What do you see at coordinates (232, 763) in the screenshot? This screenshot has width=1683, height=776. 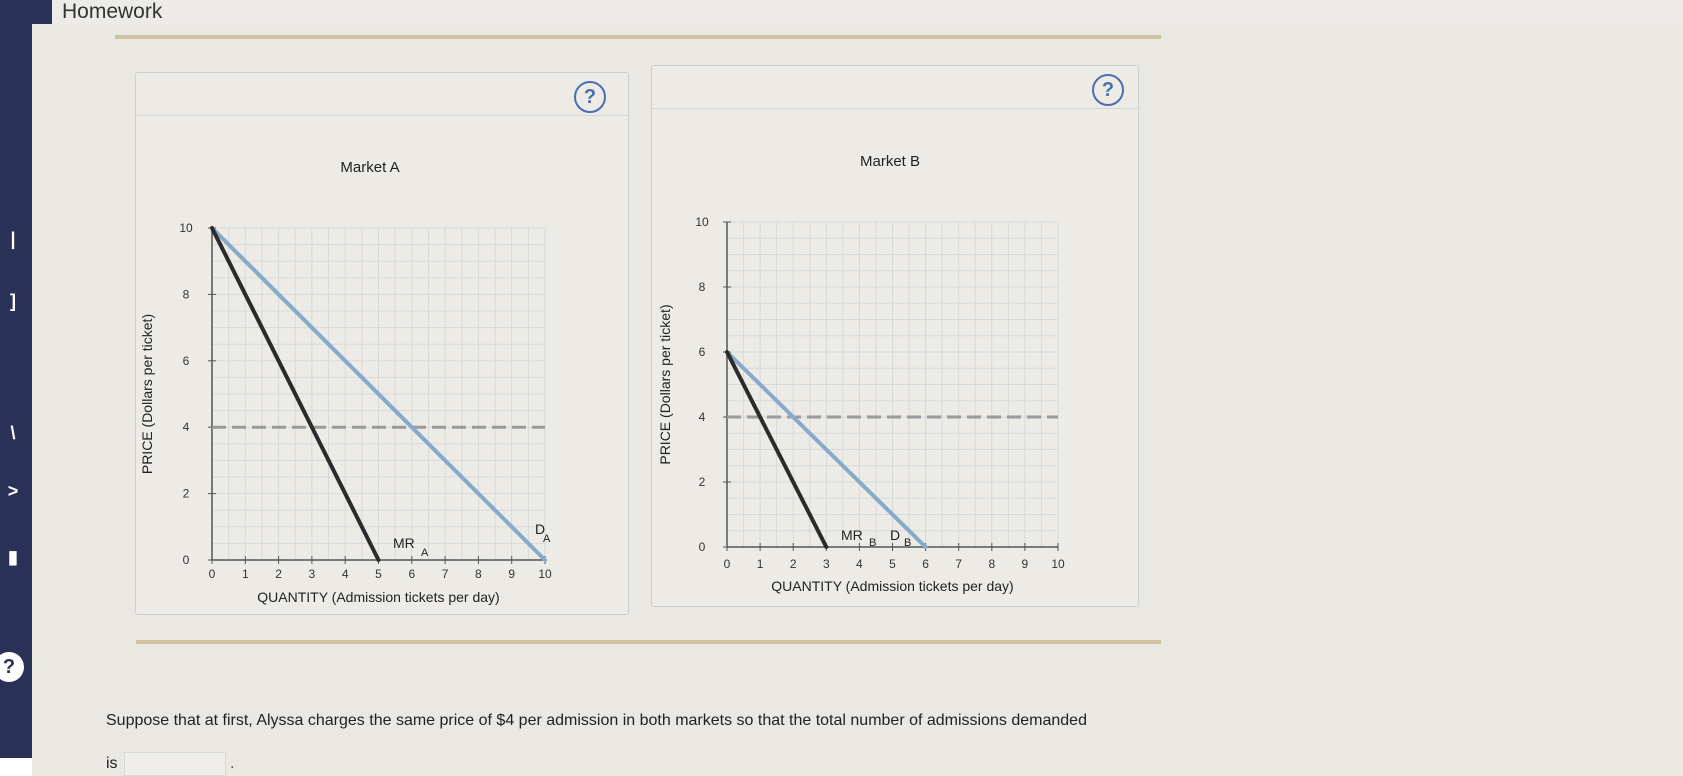 I see `answer-suffix: .` at bounding box center [232, 763].